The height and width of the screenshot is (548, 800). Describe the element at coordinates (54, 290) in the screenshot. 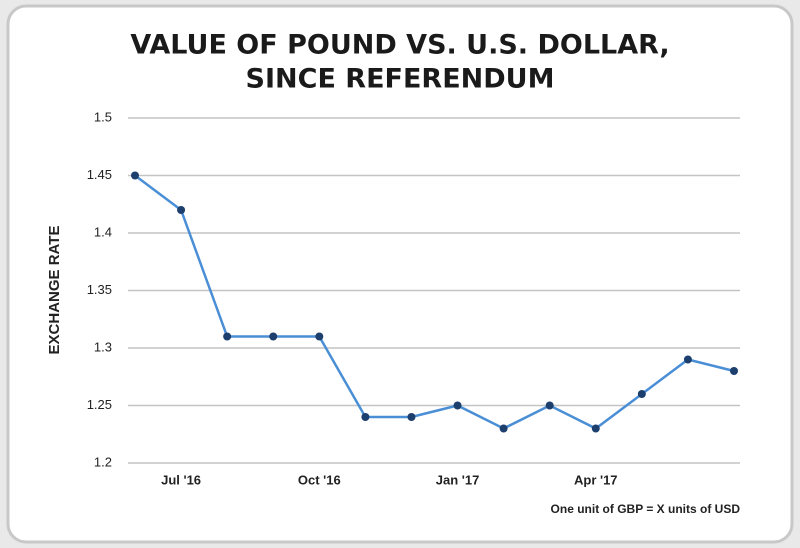

I see `y-axis-label: EXCHANGE RATE` at that location.